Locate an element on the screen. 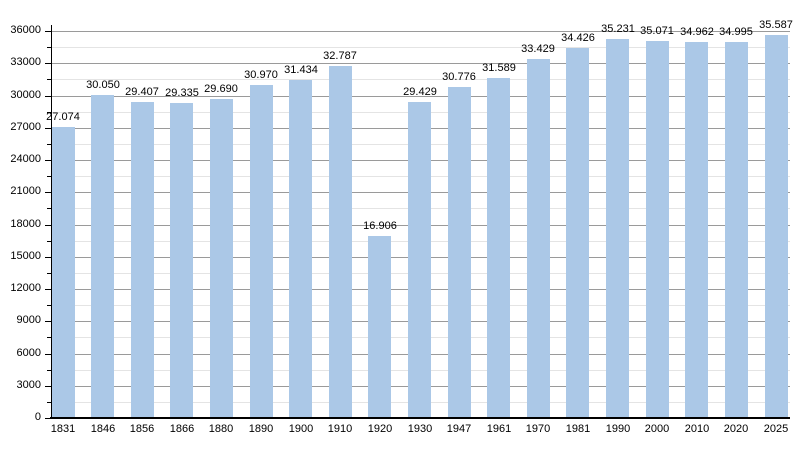 This screenshot has height=450, width=800. bar-value-label: 32.787 is located at coordinates (340, 56).